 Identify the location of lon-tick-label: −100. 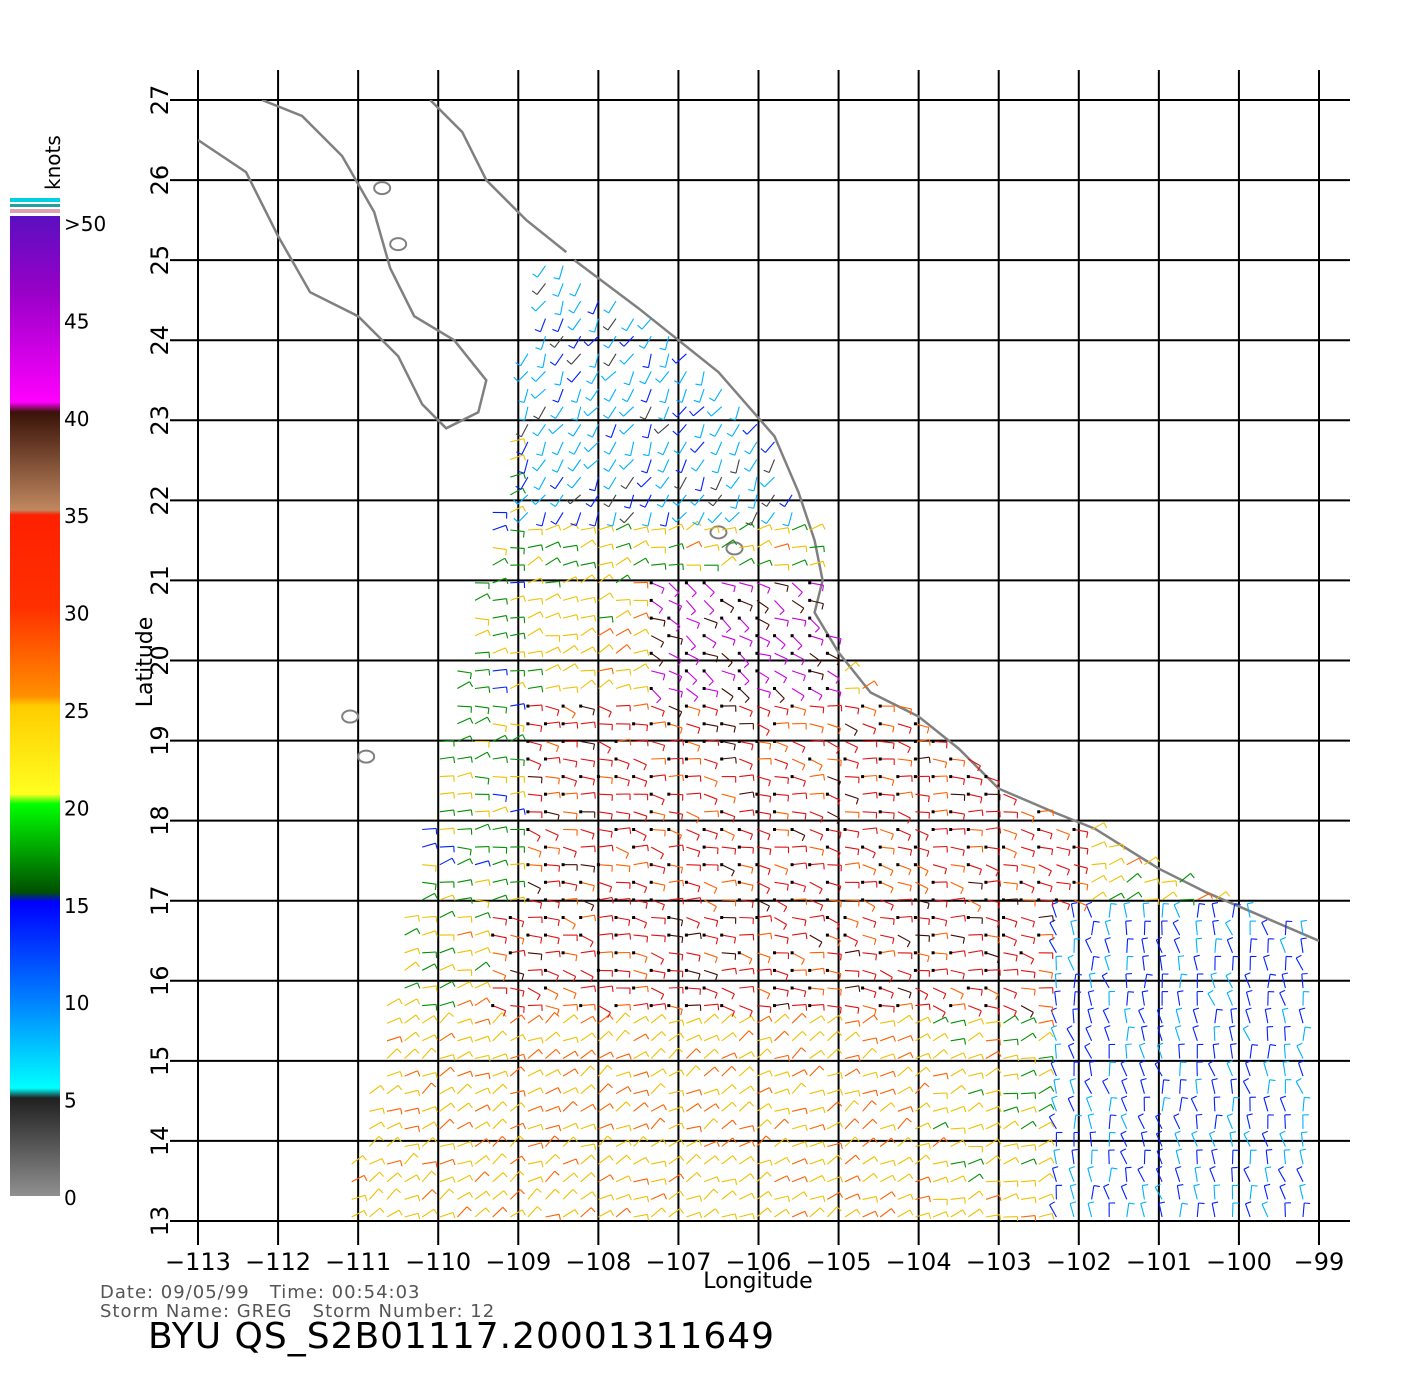
(1239, 1262).